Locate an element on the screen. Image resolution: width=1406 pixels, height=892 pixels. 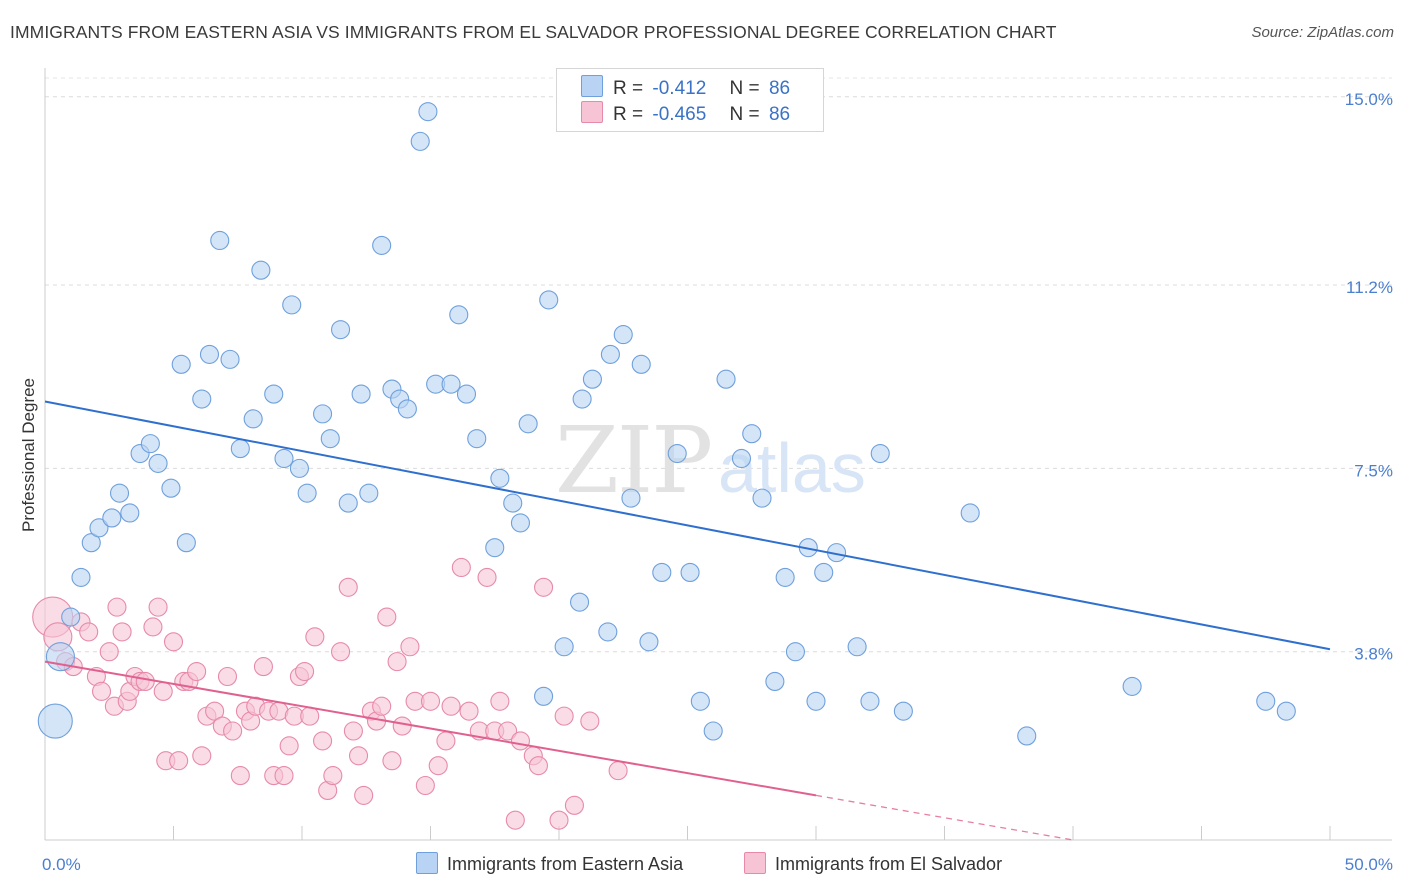
y-axis-label: Professional Degree is located at coordinates (28, 455).